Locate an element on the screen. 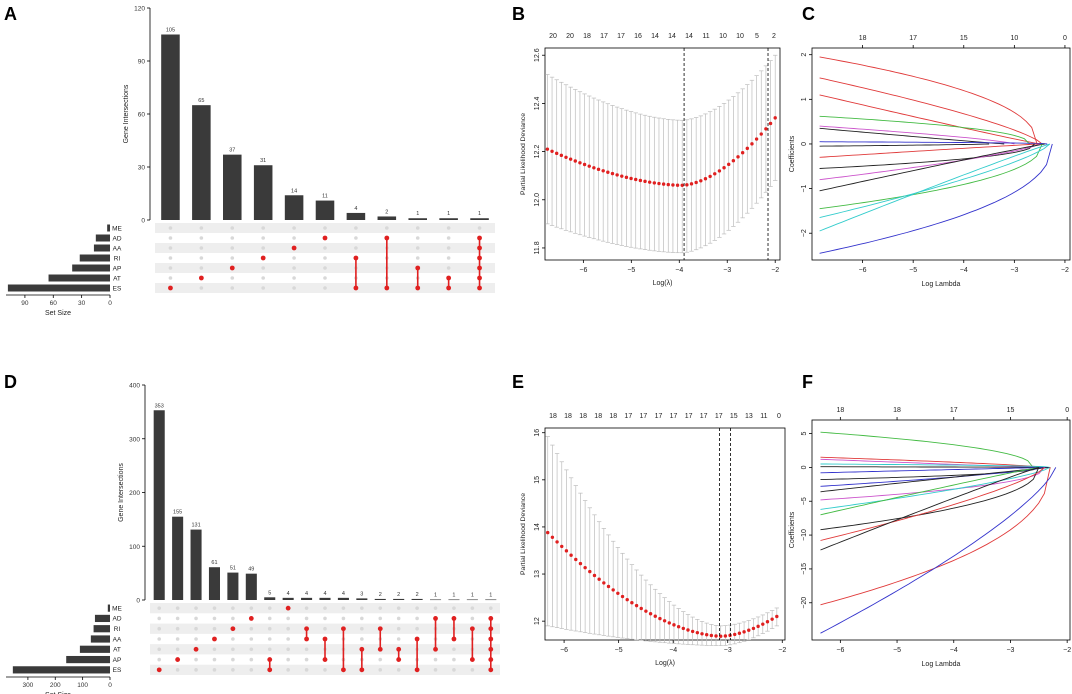 This screenshot has height=694, width=1072. y-tick-label: 30 is located at coordinates (142, 168).